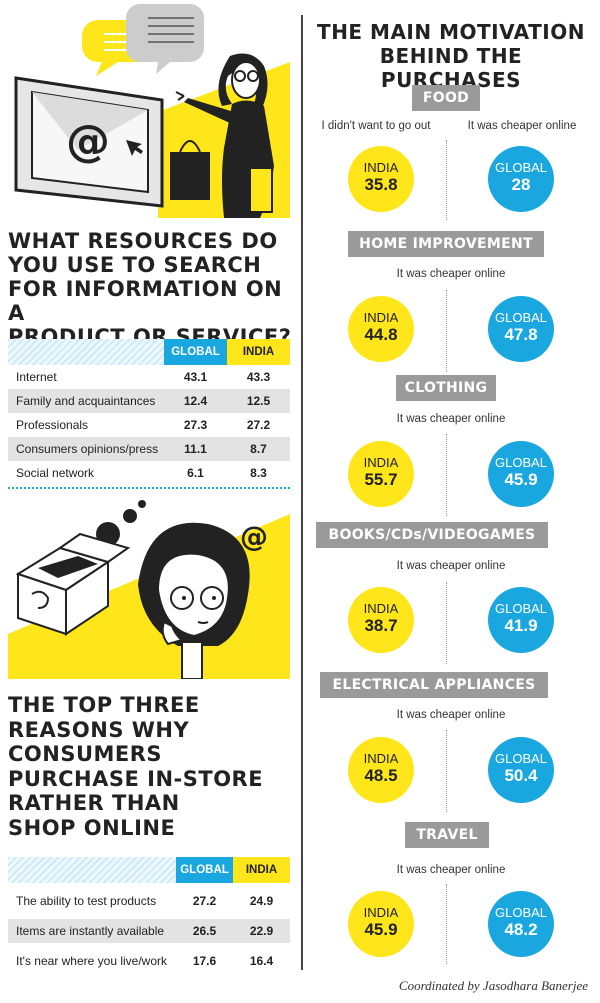 Image resolution: width=600 pixels, height=1003 pixels. What do you see at coordinates (521, 775) in the screenshot?
I see `global-value: 50.4` at bounding box center [521, 775].